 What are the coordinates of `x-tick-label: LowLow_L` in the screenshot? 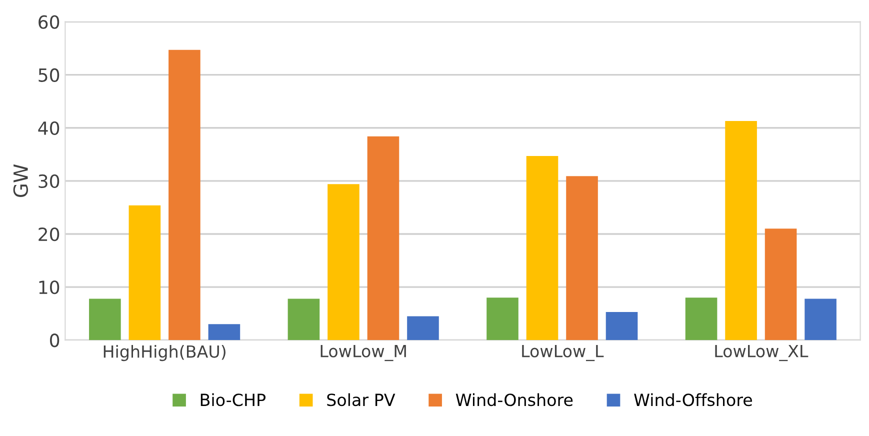 It's located at (563, 353).